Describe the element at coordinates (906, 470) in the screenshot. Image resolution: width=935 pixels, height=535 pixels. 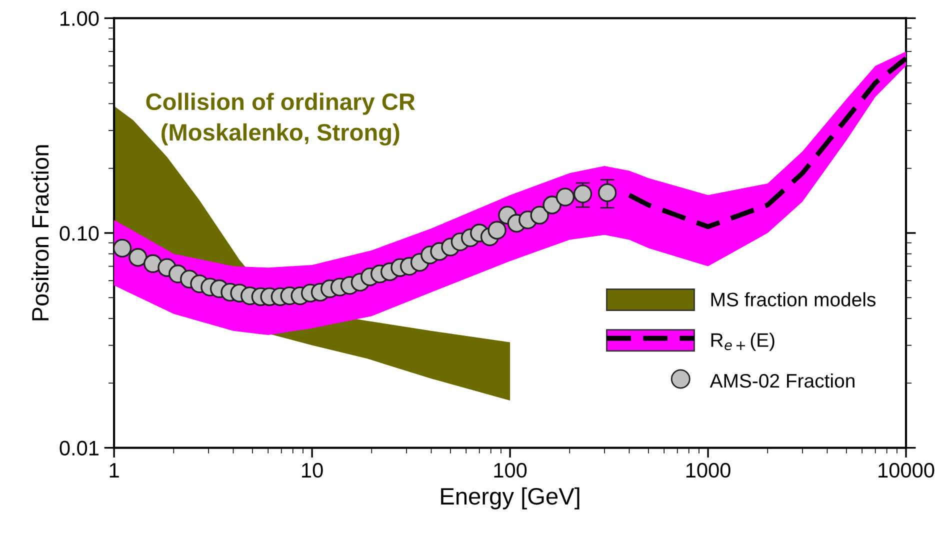
I see `x-tick-label: 10000` at that location.